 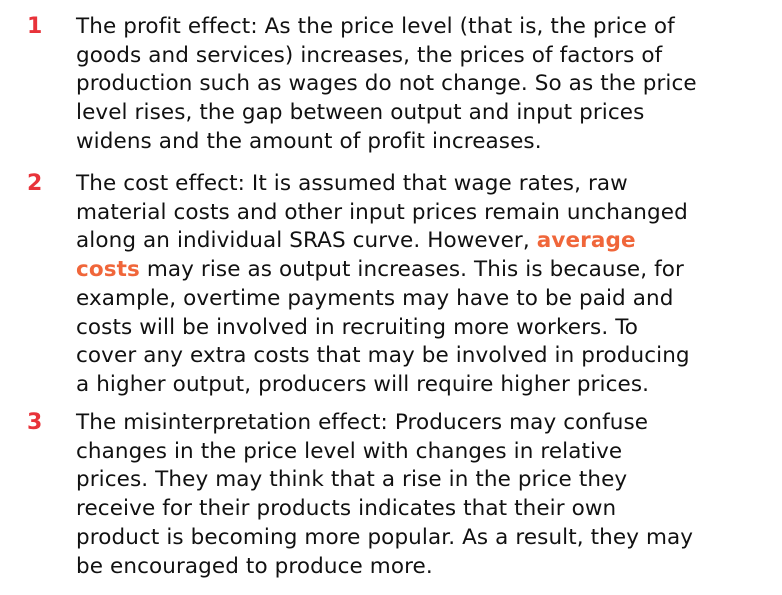 I want to click on item-number: 2, so click(x=35, y=183).